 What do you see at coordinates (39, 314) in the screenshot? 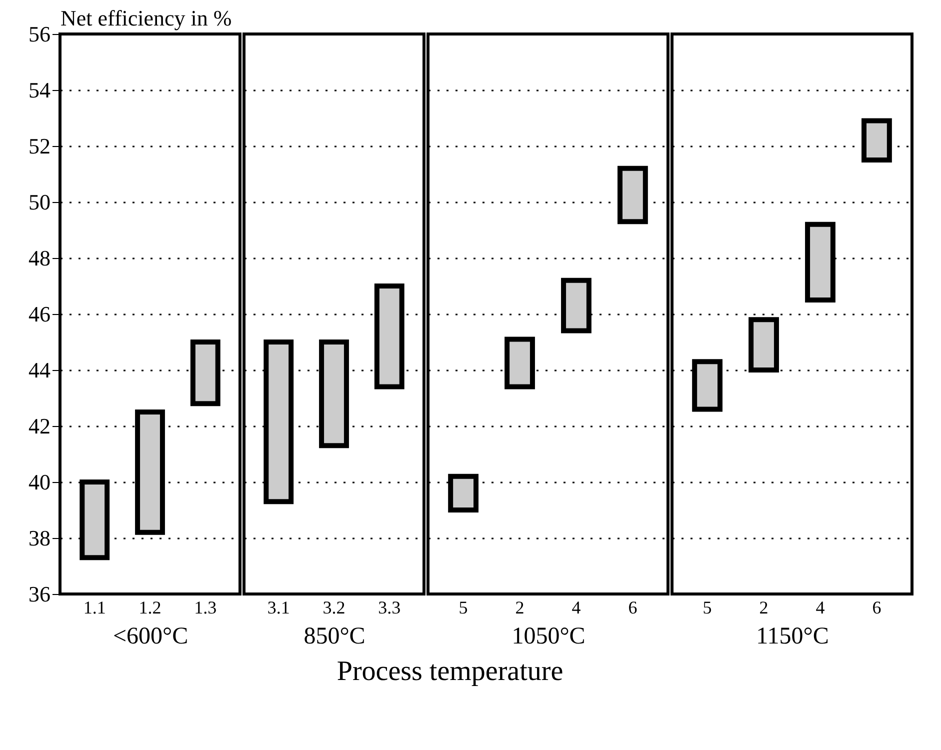
I see `y-tick-label: 46` at bounding box center [39, 314].